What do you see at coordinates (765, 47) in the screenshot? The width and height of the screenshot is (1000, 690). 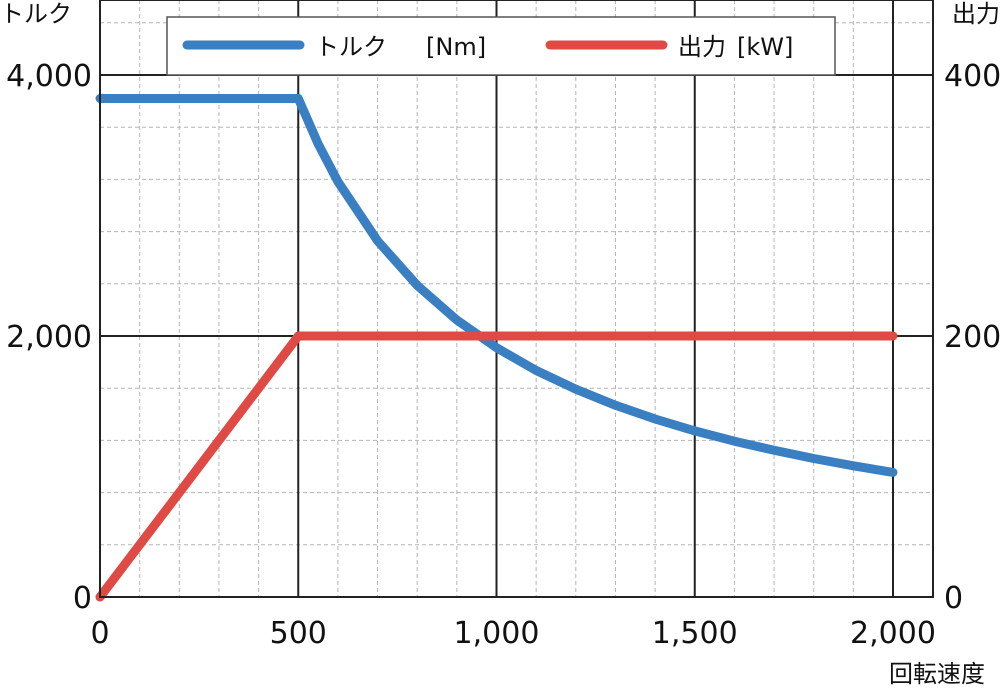 I see `legend-unit-power: [kW]` at bounding box center [765, 47].